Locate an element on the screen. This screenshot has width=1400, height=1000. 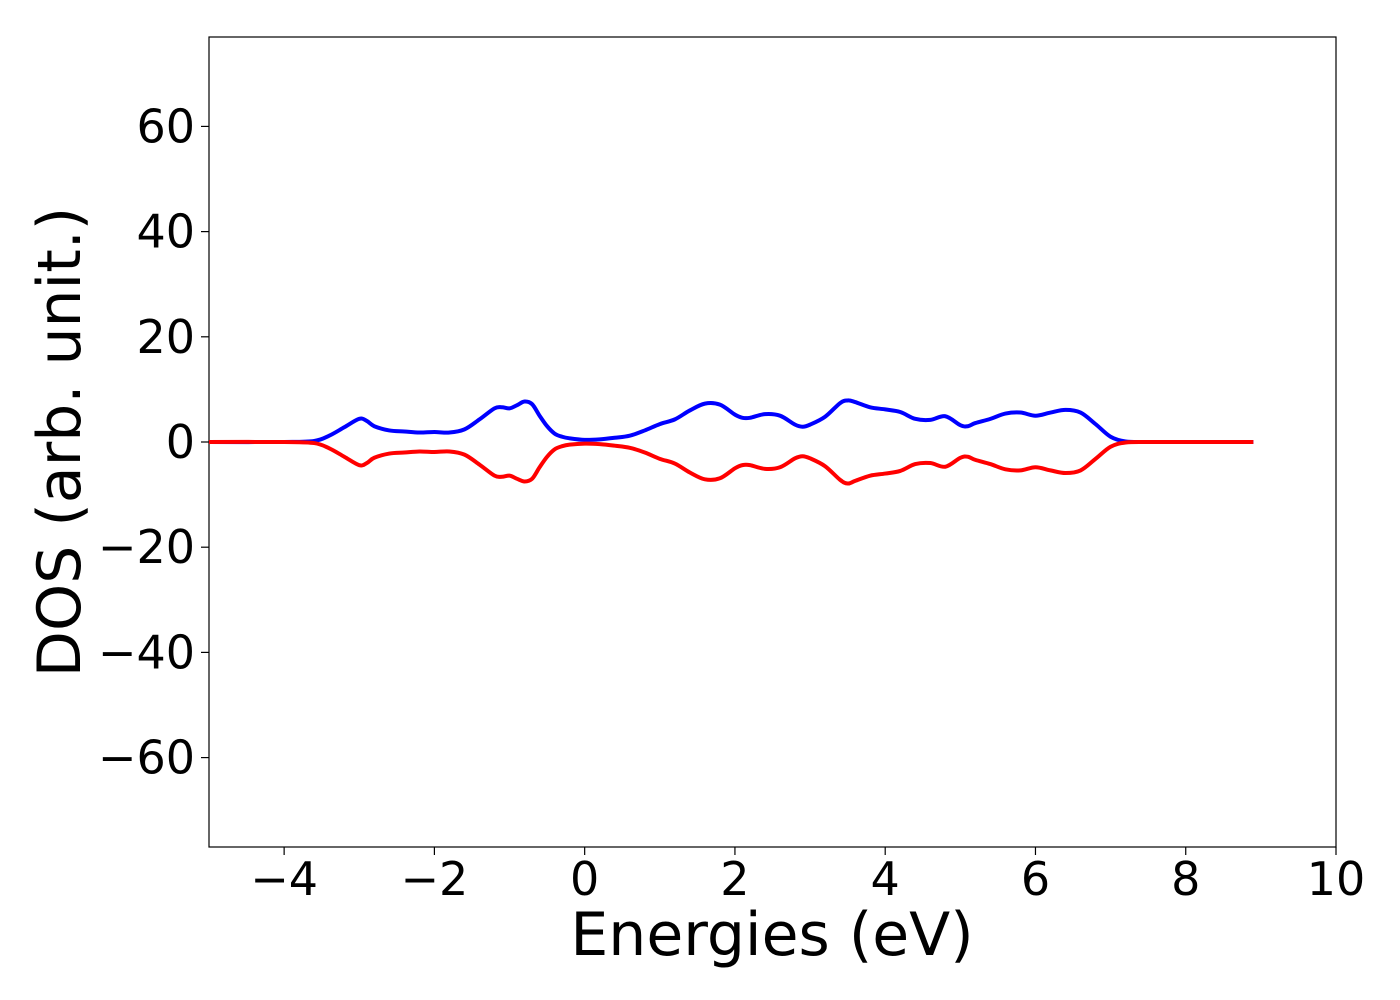
y-tick-label: 20 is located at coordinates (165, 337).